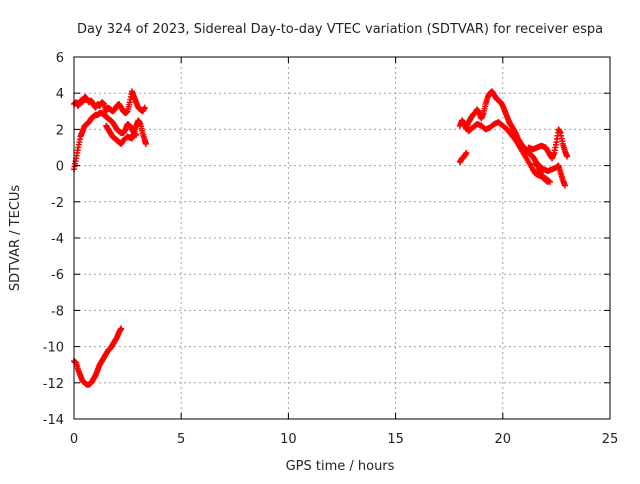 This screenshot has height=484, width=640. I want to click on y-tick-label: 4, so click(60, 94).